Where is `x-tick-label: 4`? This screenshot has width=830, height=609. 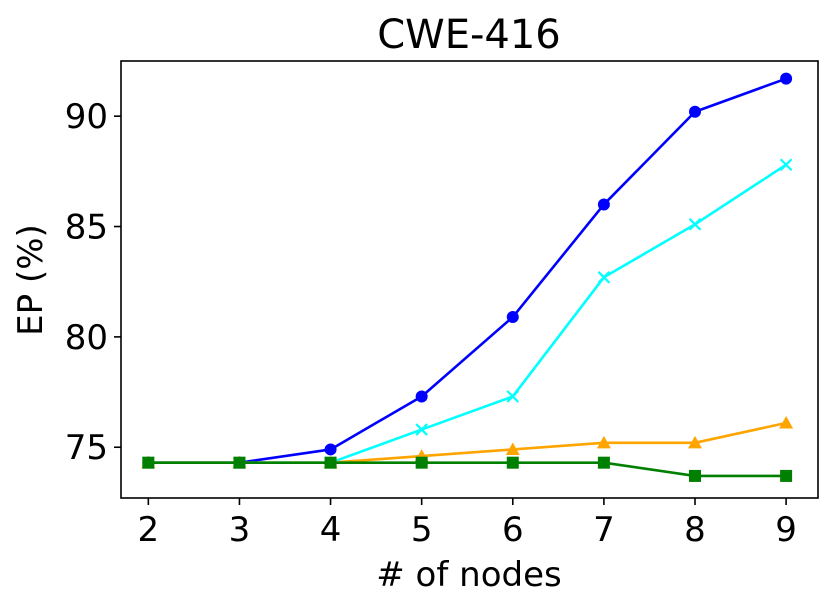
x-tick-label: 4 is located at coordinates (331, 530).